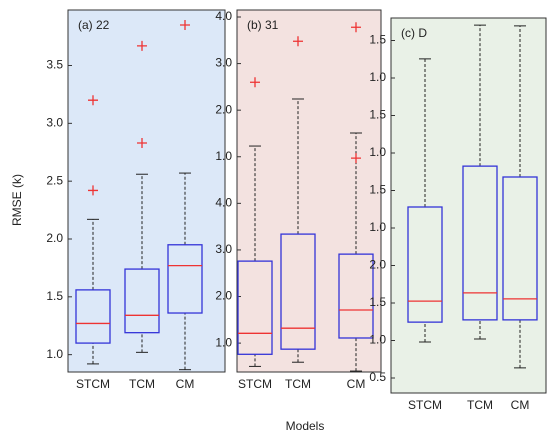  Describe the element at coordinates (54, 65) in the screenshot. I see `y-tick-label: 3.5` at that location.